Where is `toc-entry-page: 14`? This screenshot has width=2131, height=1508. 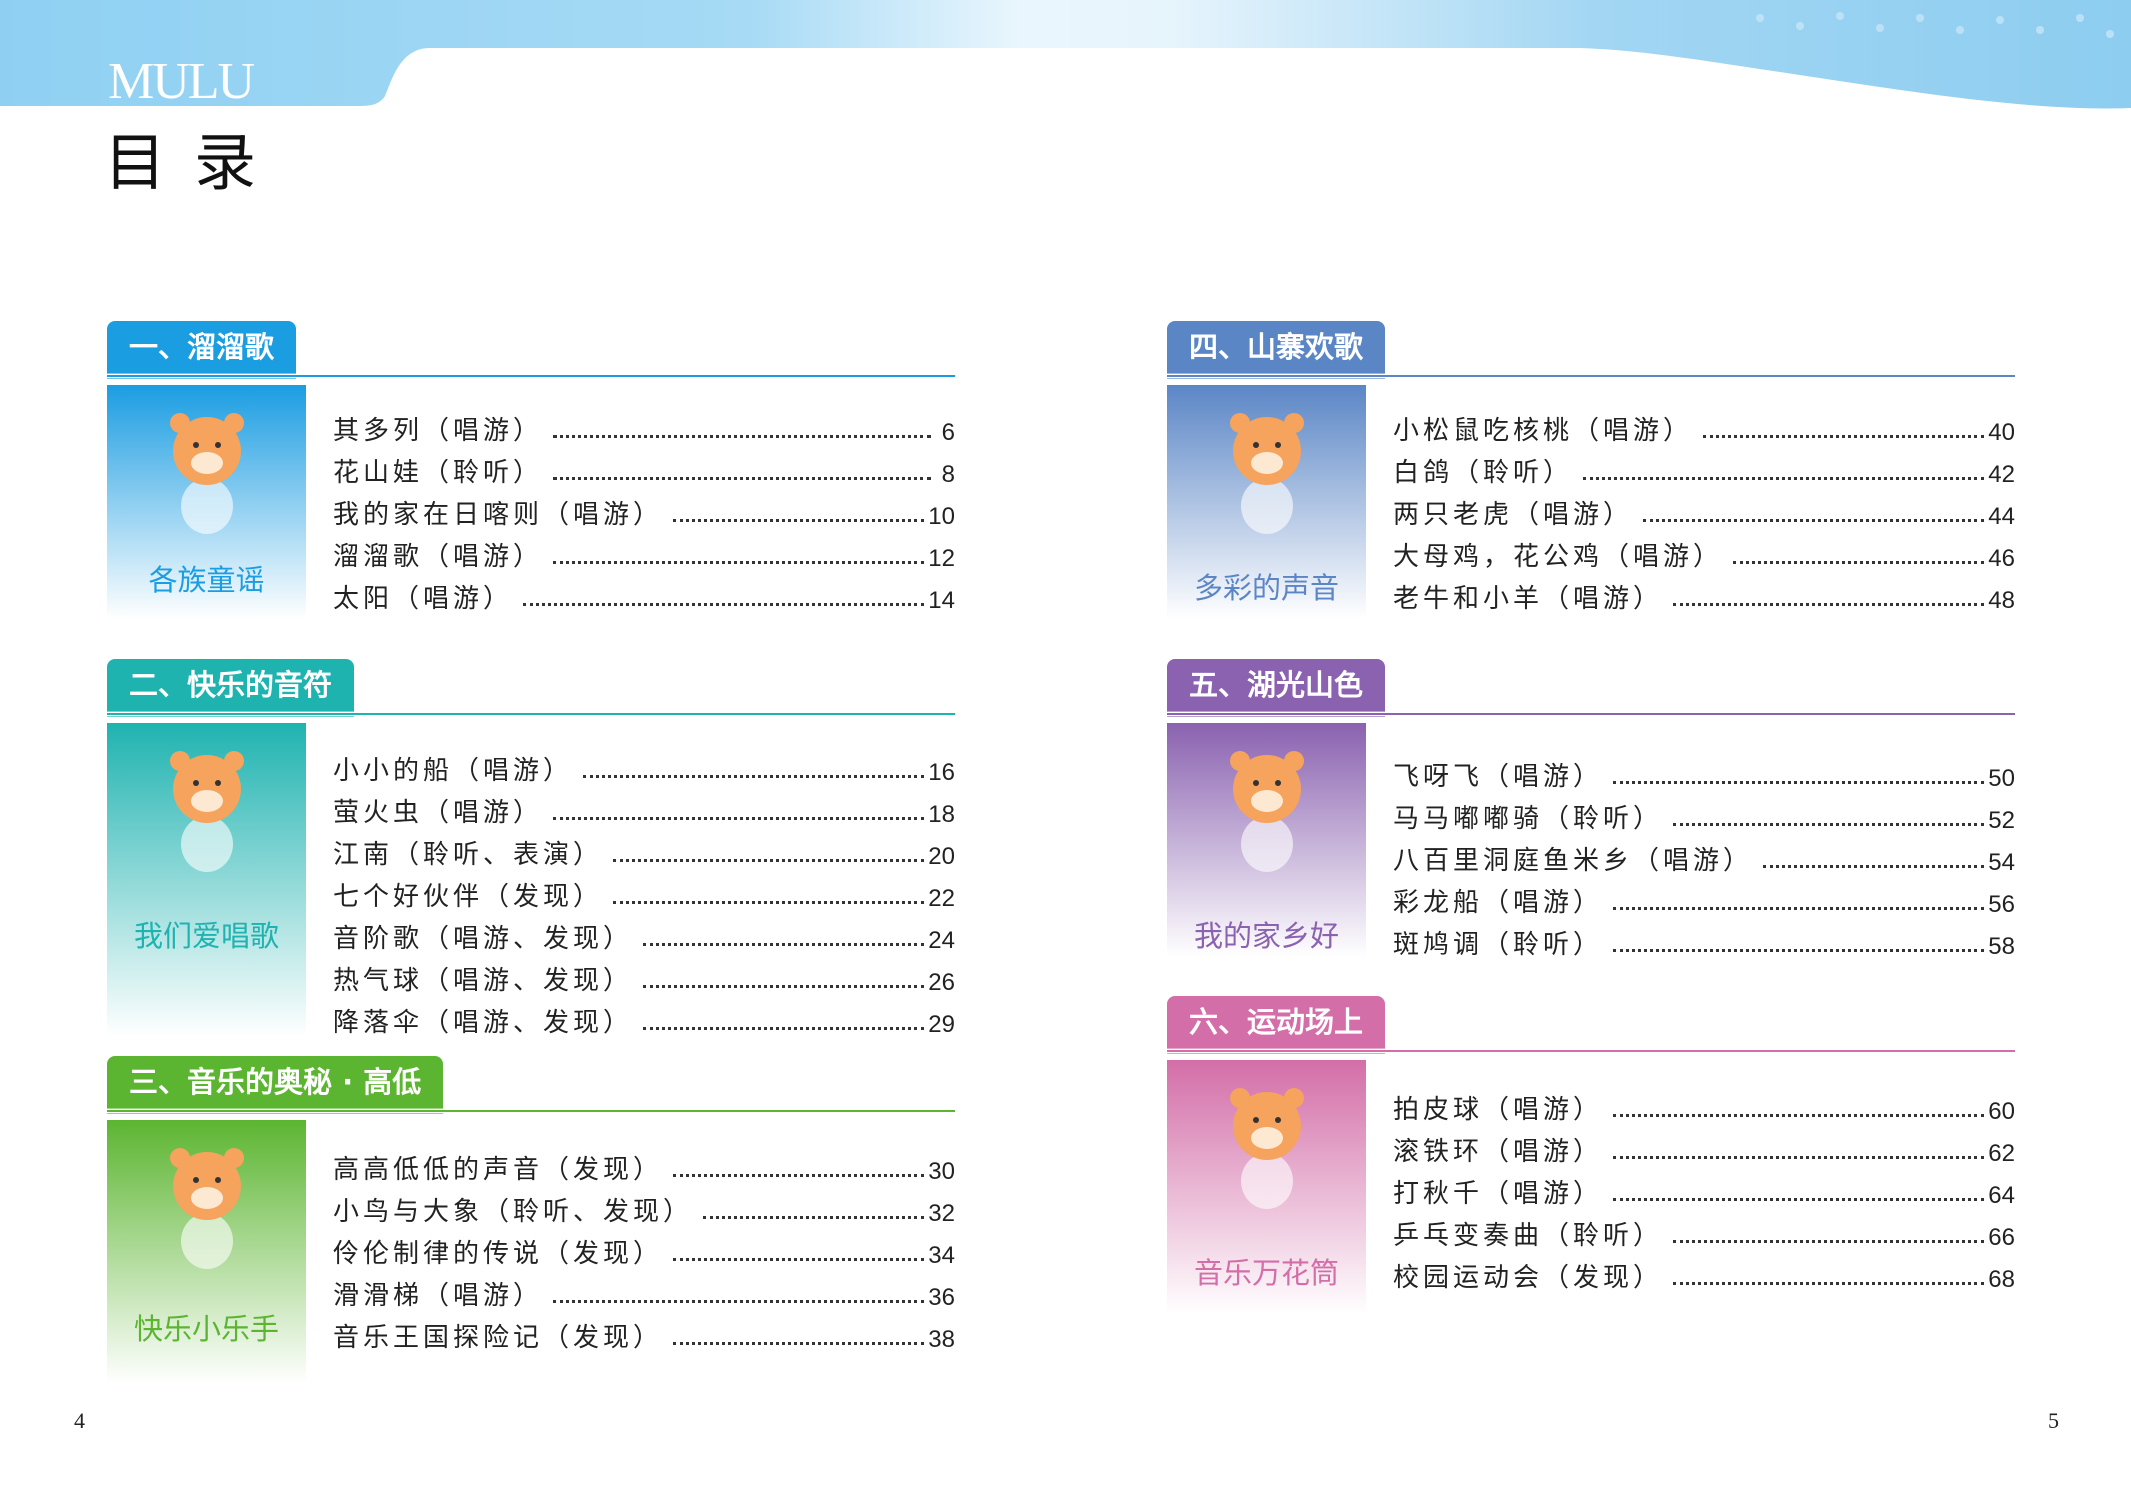
toc-entry-page: 14 is located at coordinates (941, 600).